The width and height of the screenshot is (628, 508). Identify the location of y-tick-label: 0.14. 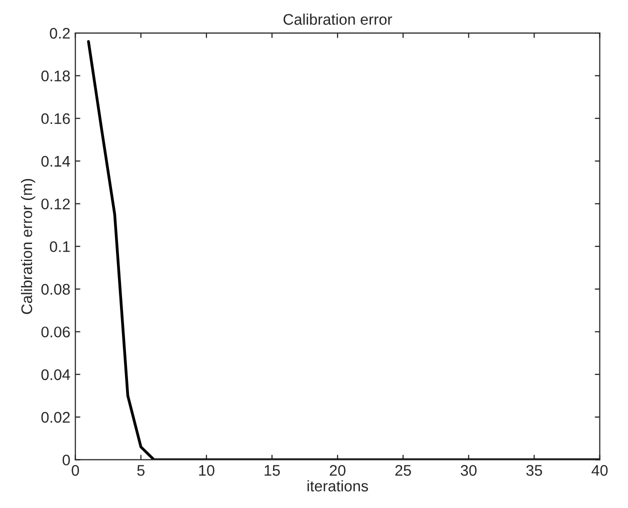
(55, 161).